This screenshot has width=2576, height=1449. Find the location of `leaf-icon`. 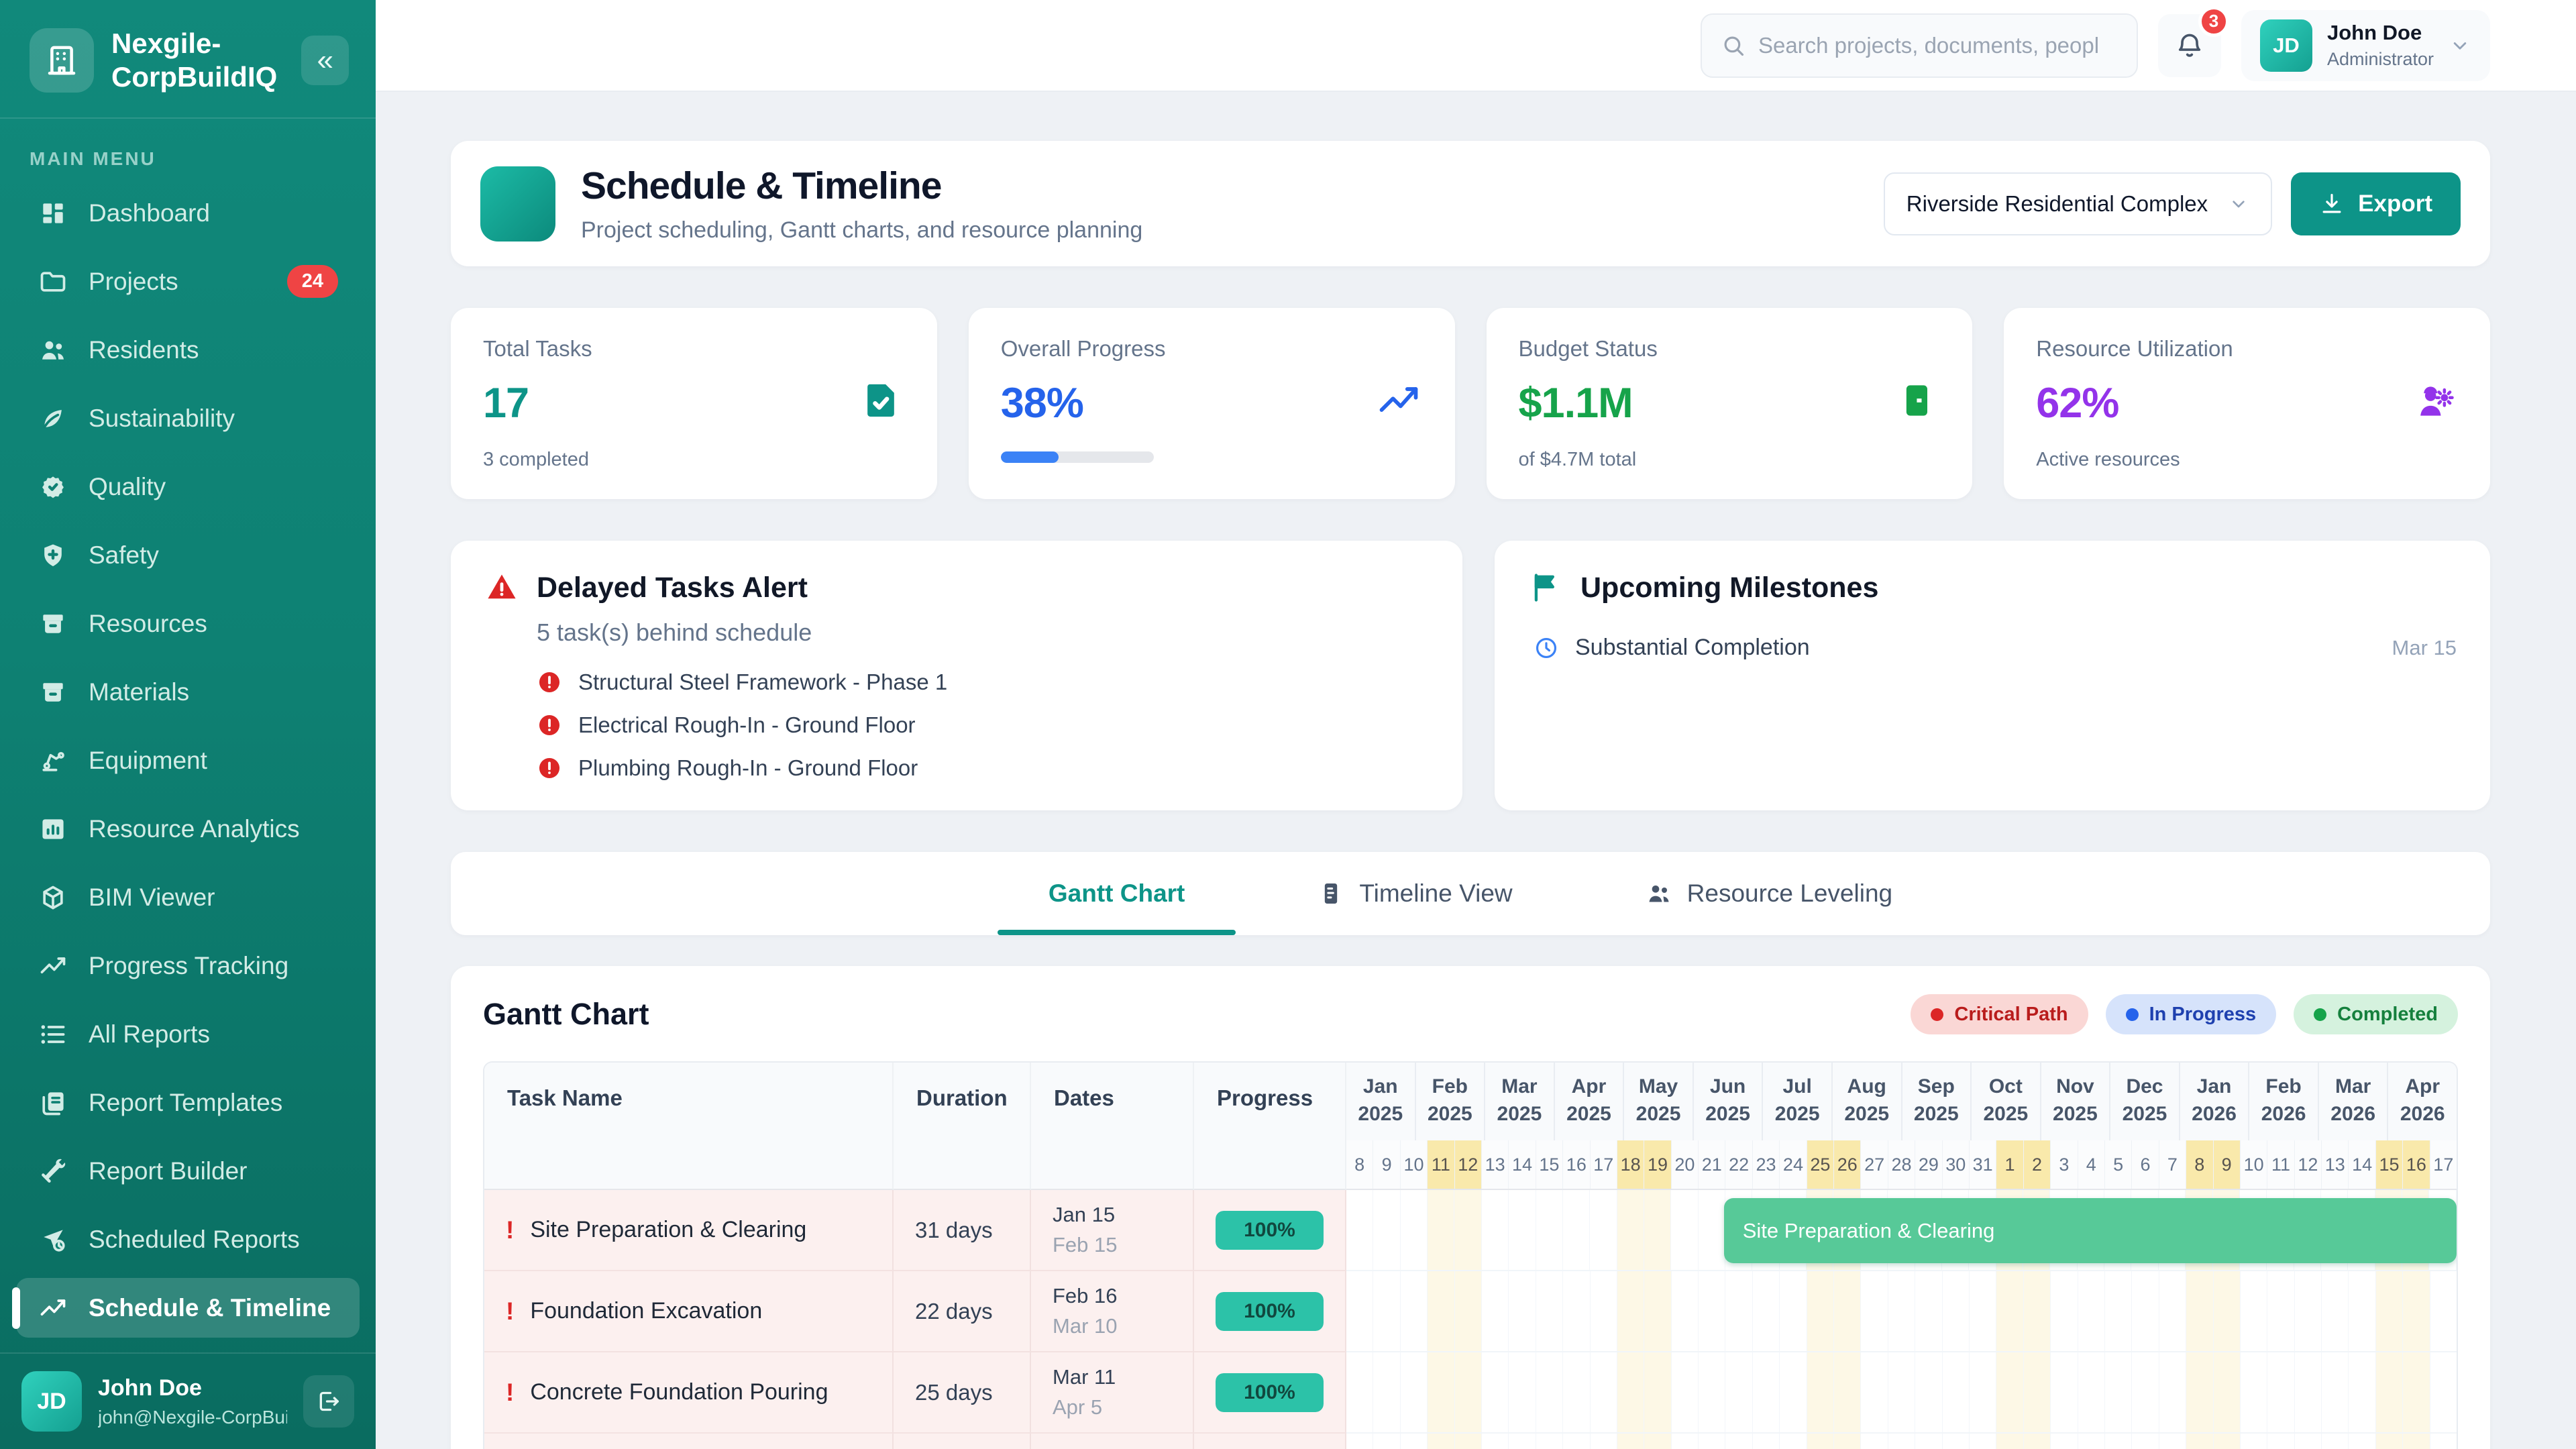

leaf-icon is located at coordinates (53, 418).